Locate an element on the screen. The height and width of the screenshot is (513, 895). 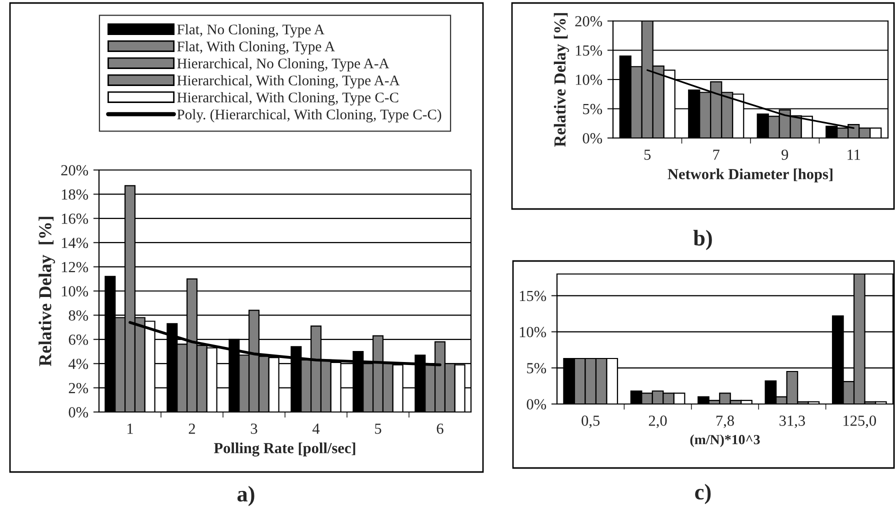
x-tick-label: 6 is located at coordinates (440, 429).